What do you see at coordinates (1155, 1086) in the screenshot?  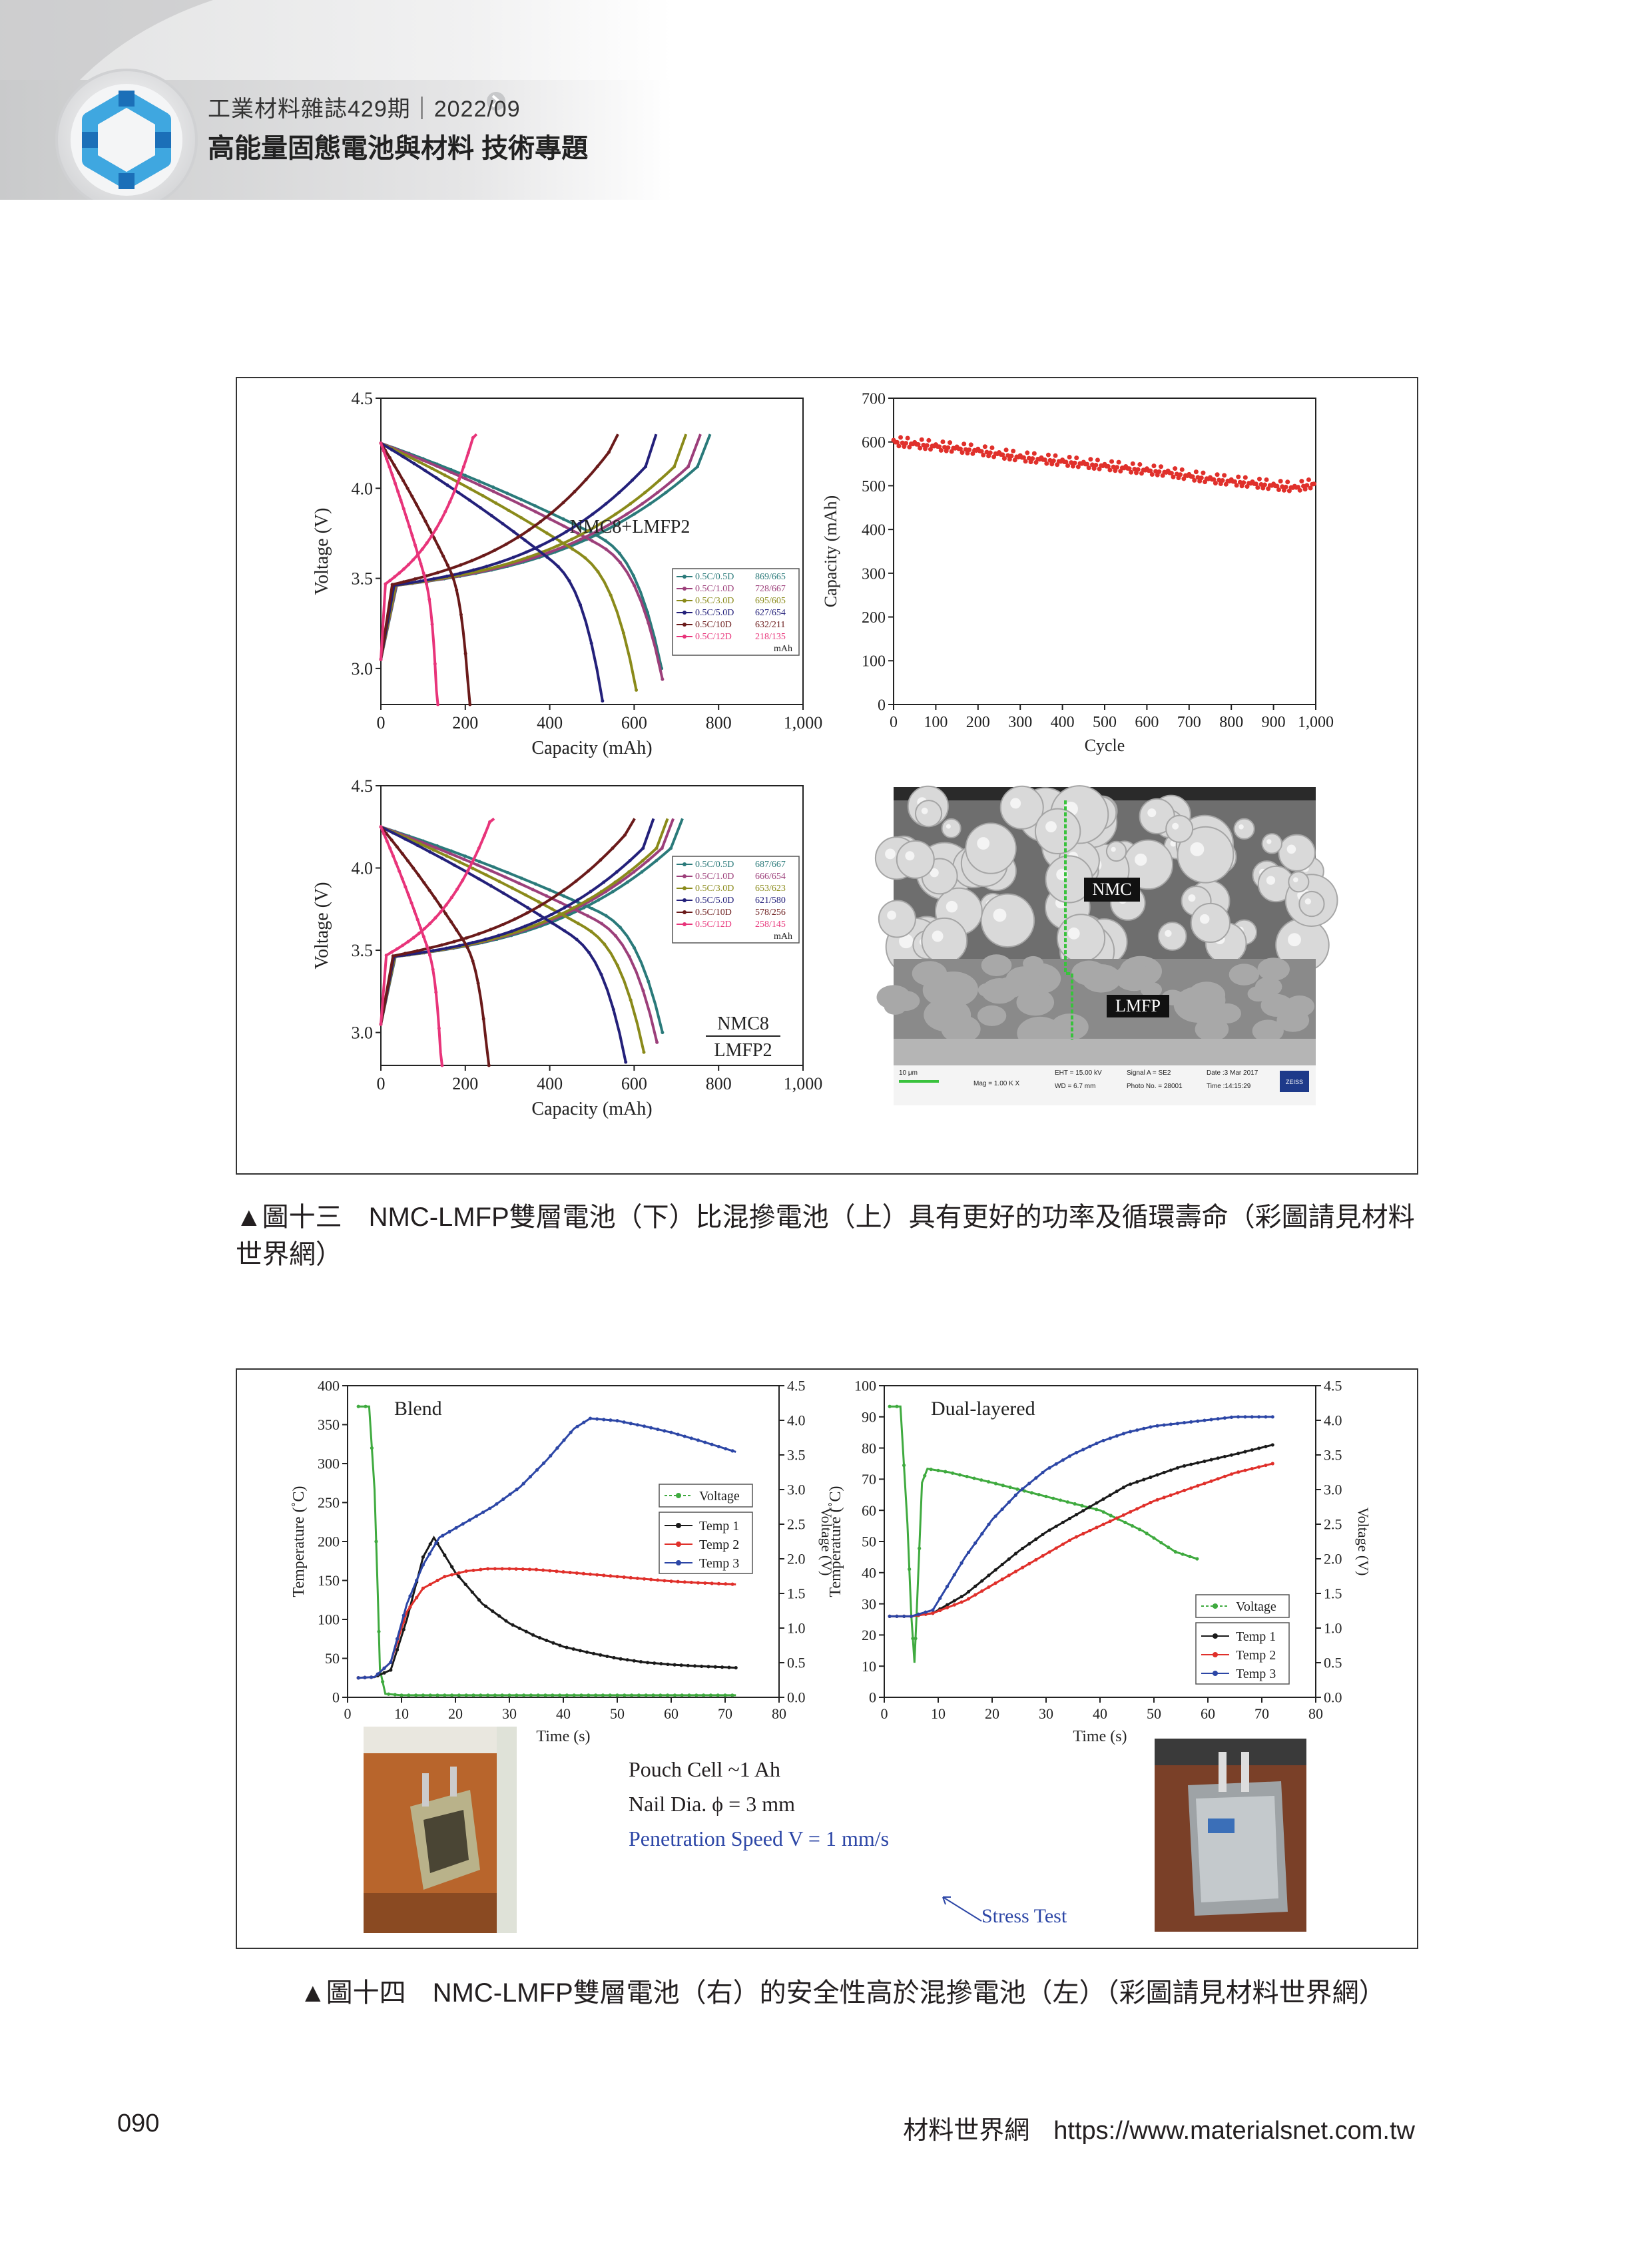 I see `svg-text: Photo No. = 28001` at bounding box center [1155, 1086].